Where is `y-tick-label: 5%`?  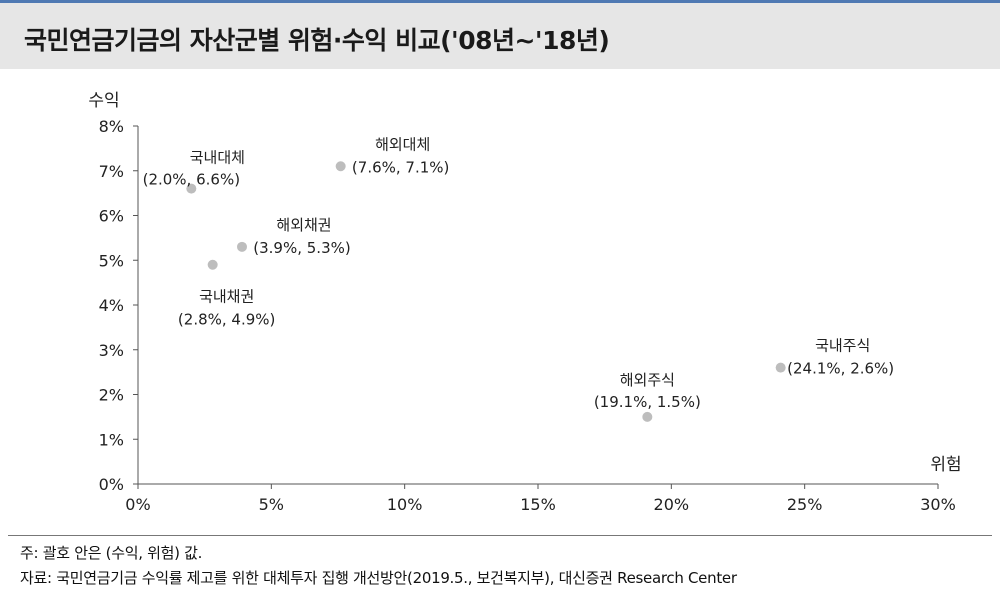
y-tick-label: 5% is located at coordinates (111, 260).